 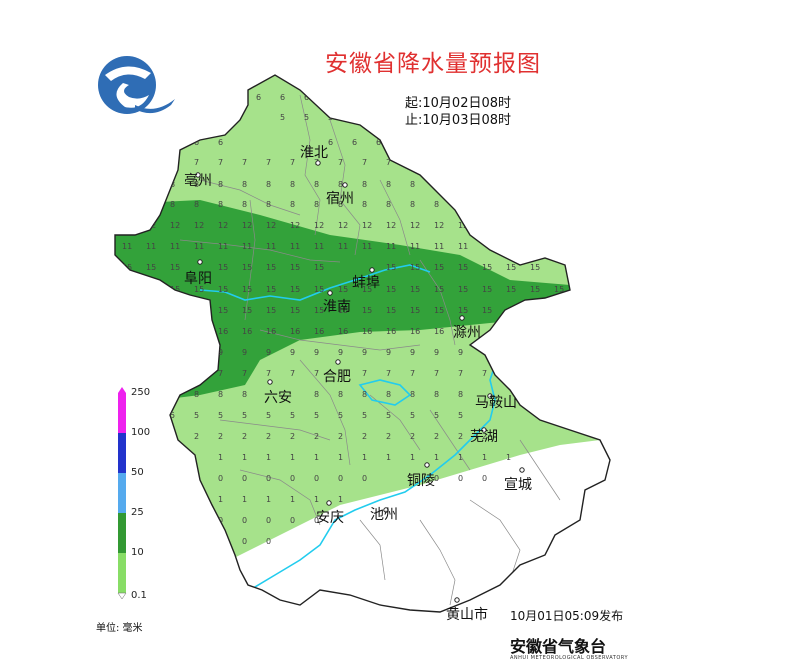 What do you see at coordinates (314, 153) in the screenshot?
I see `city-label-huaibei: 淮北` at bounding box center [314, 153].